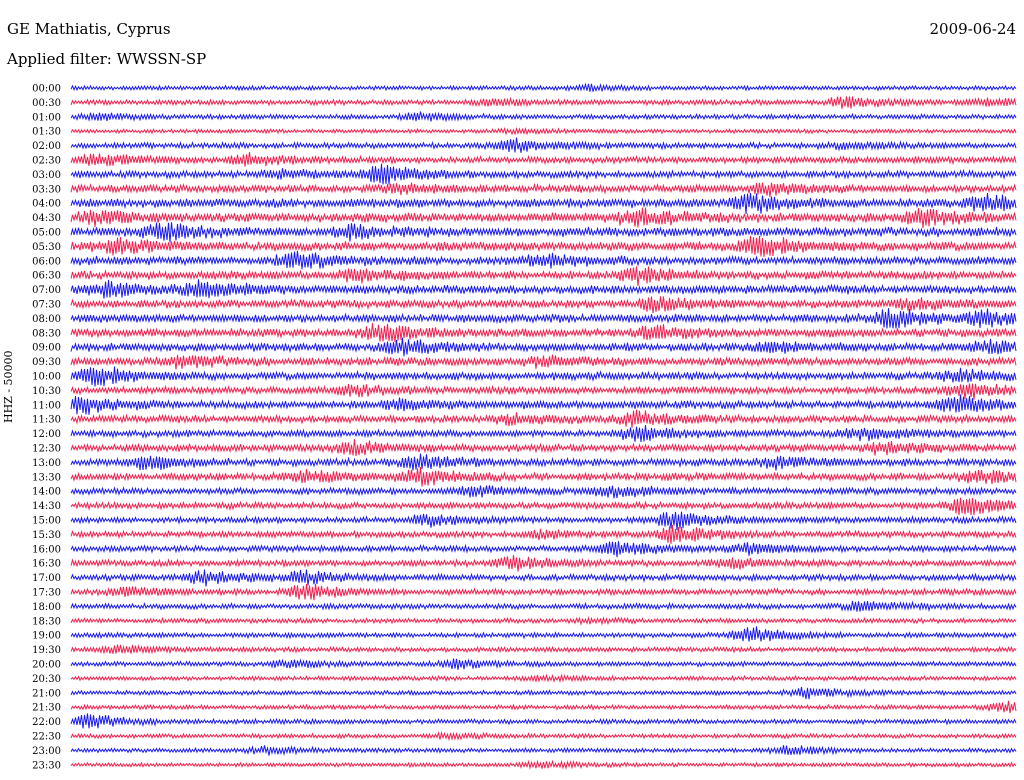 Image resolution: width=1024 pixels, height=780 pixels. What do you see at coordinates (46, 708) in the screenshot?
I see `time-tick-label: 21:30` at bounding box center [46, 708].